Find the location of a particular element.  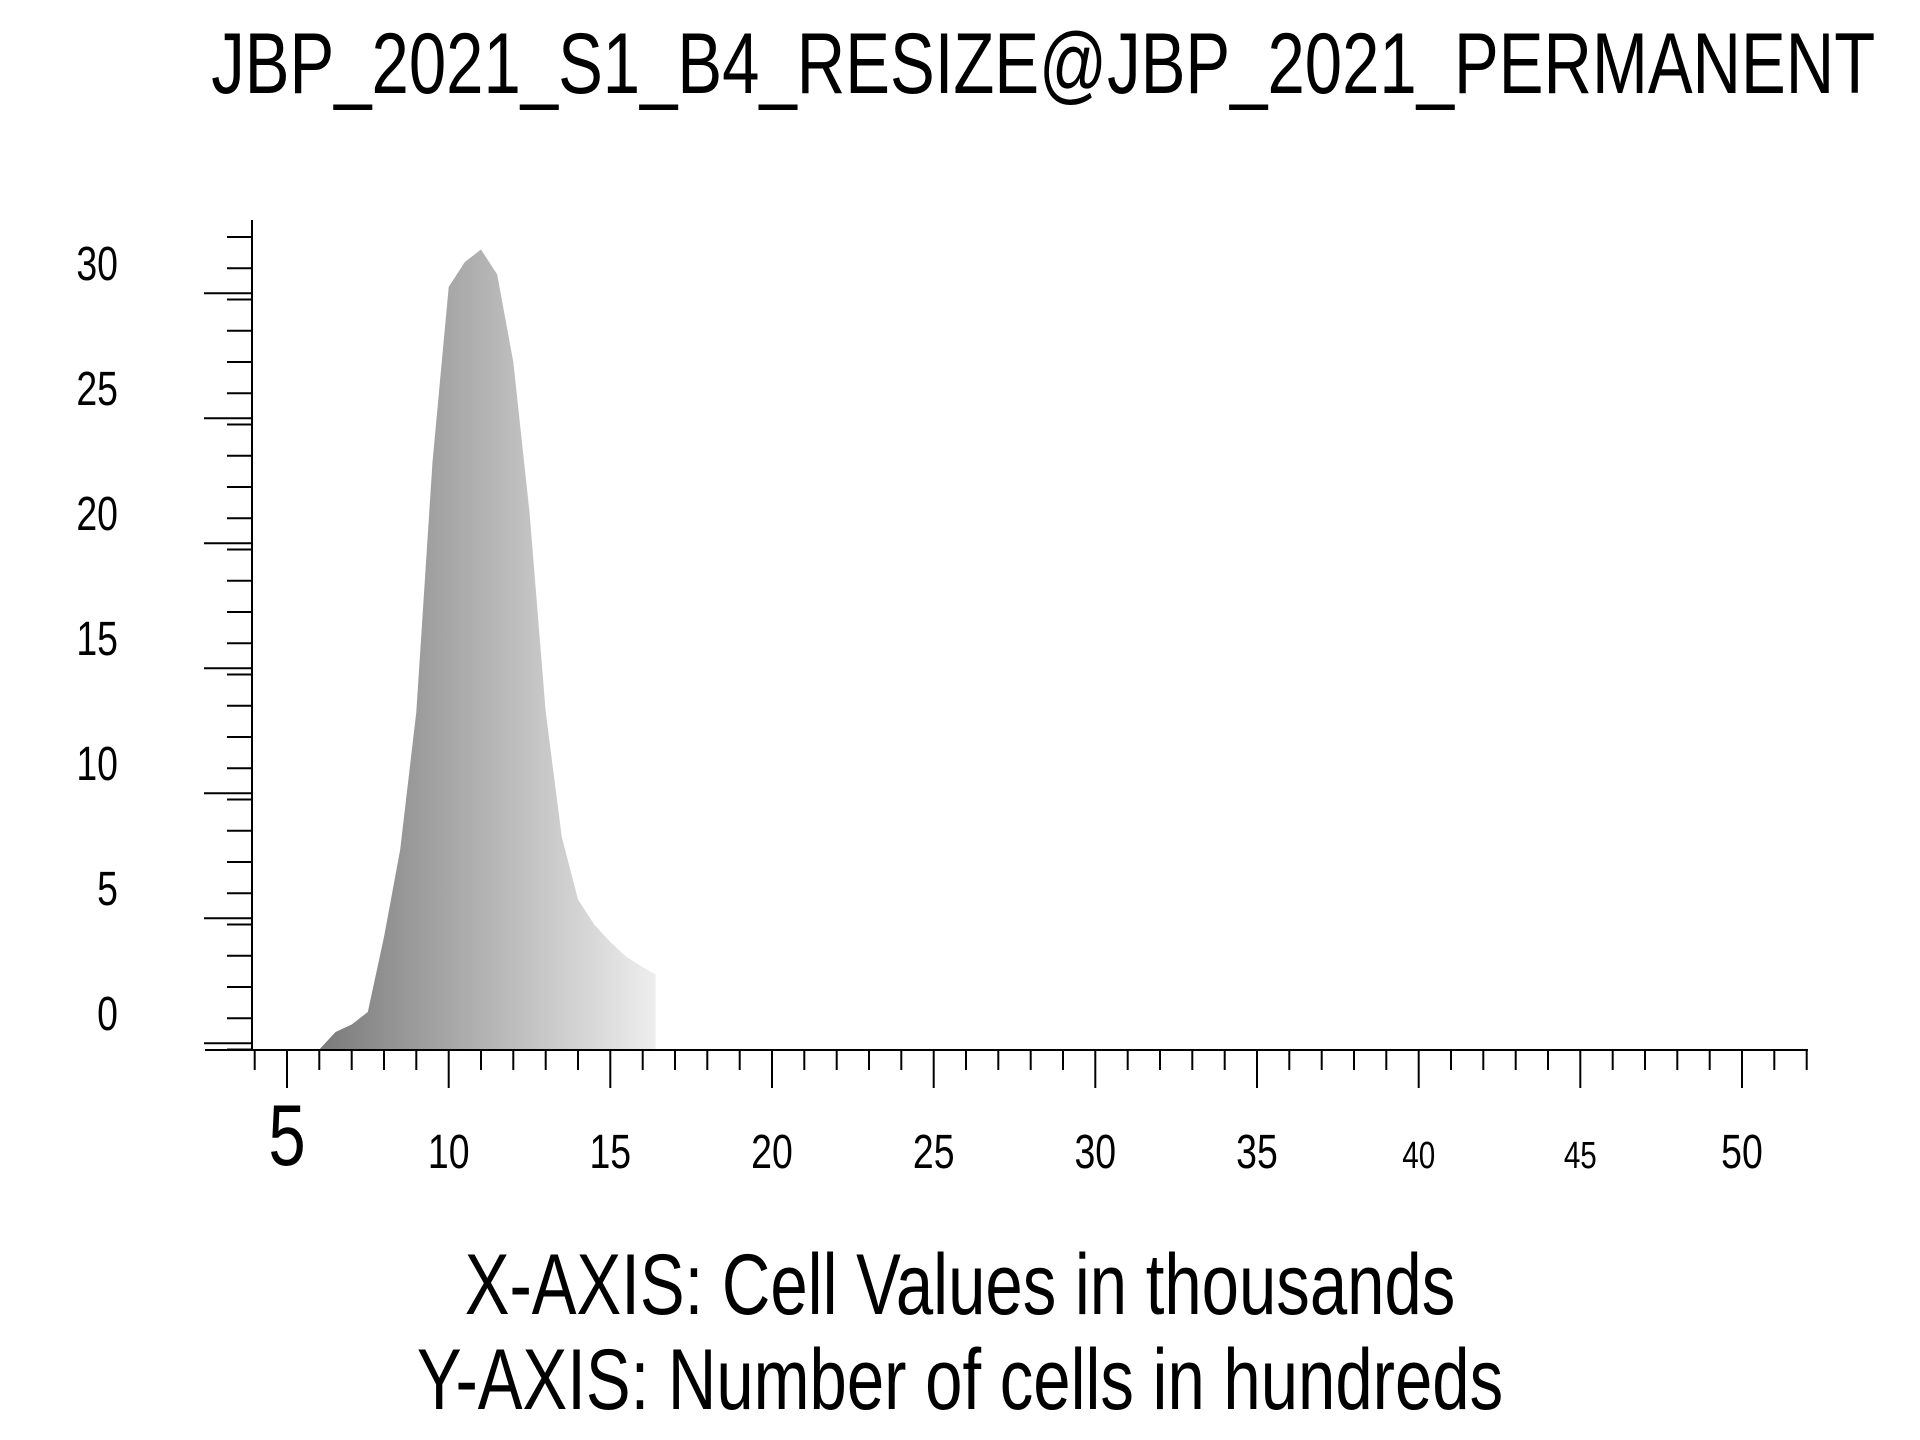

x-tick-label: 20 is located at coordinates (772, 1153).